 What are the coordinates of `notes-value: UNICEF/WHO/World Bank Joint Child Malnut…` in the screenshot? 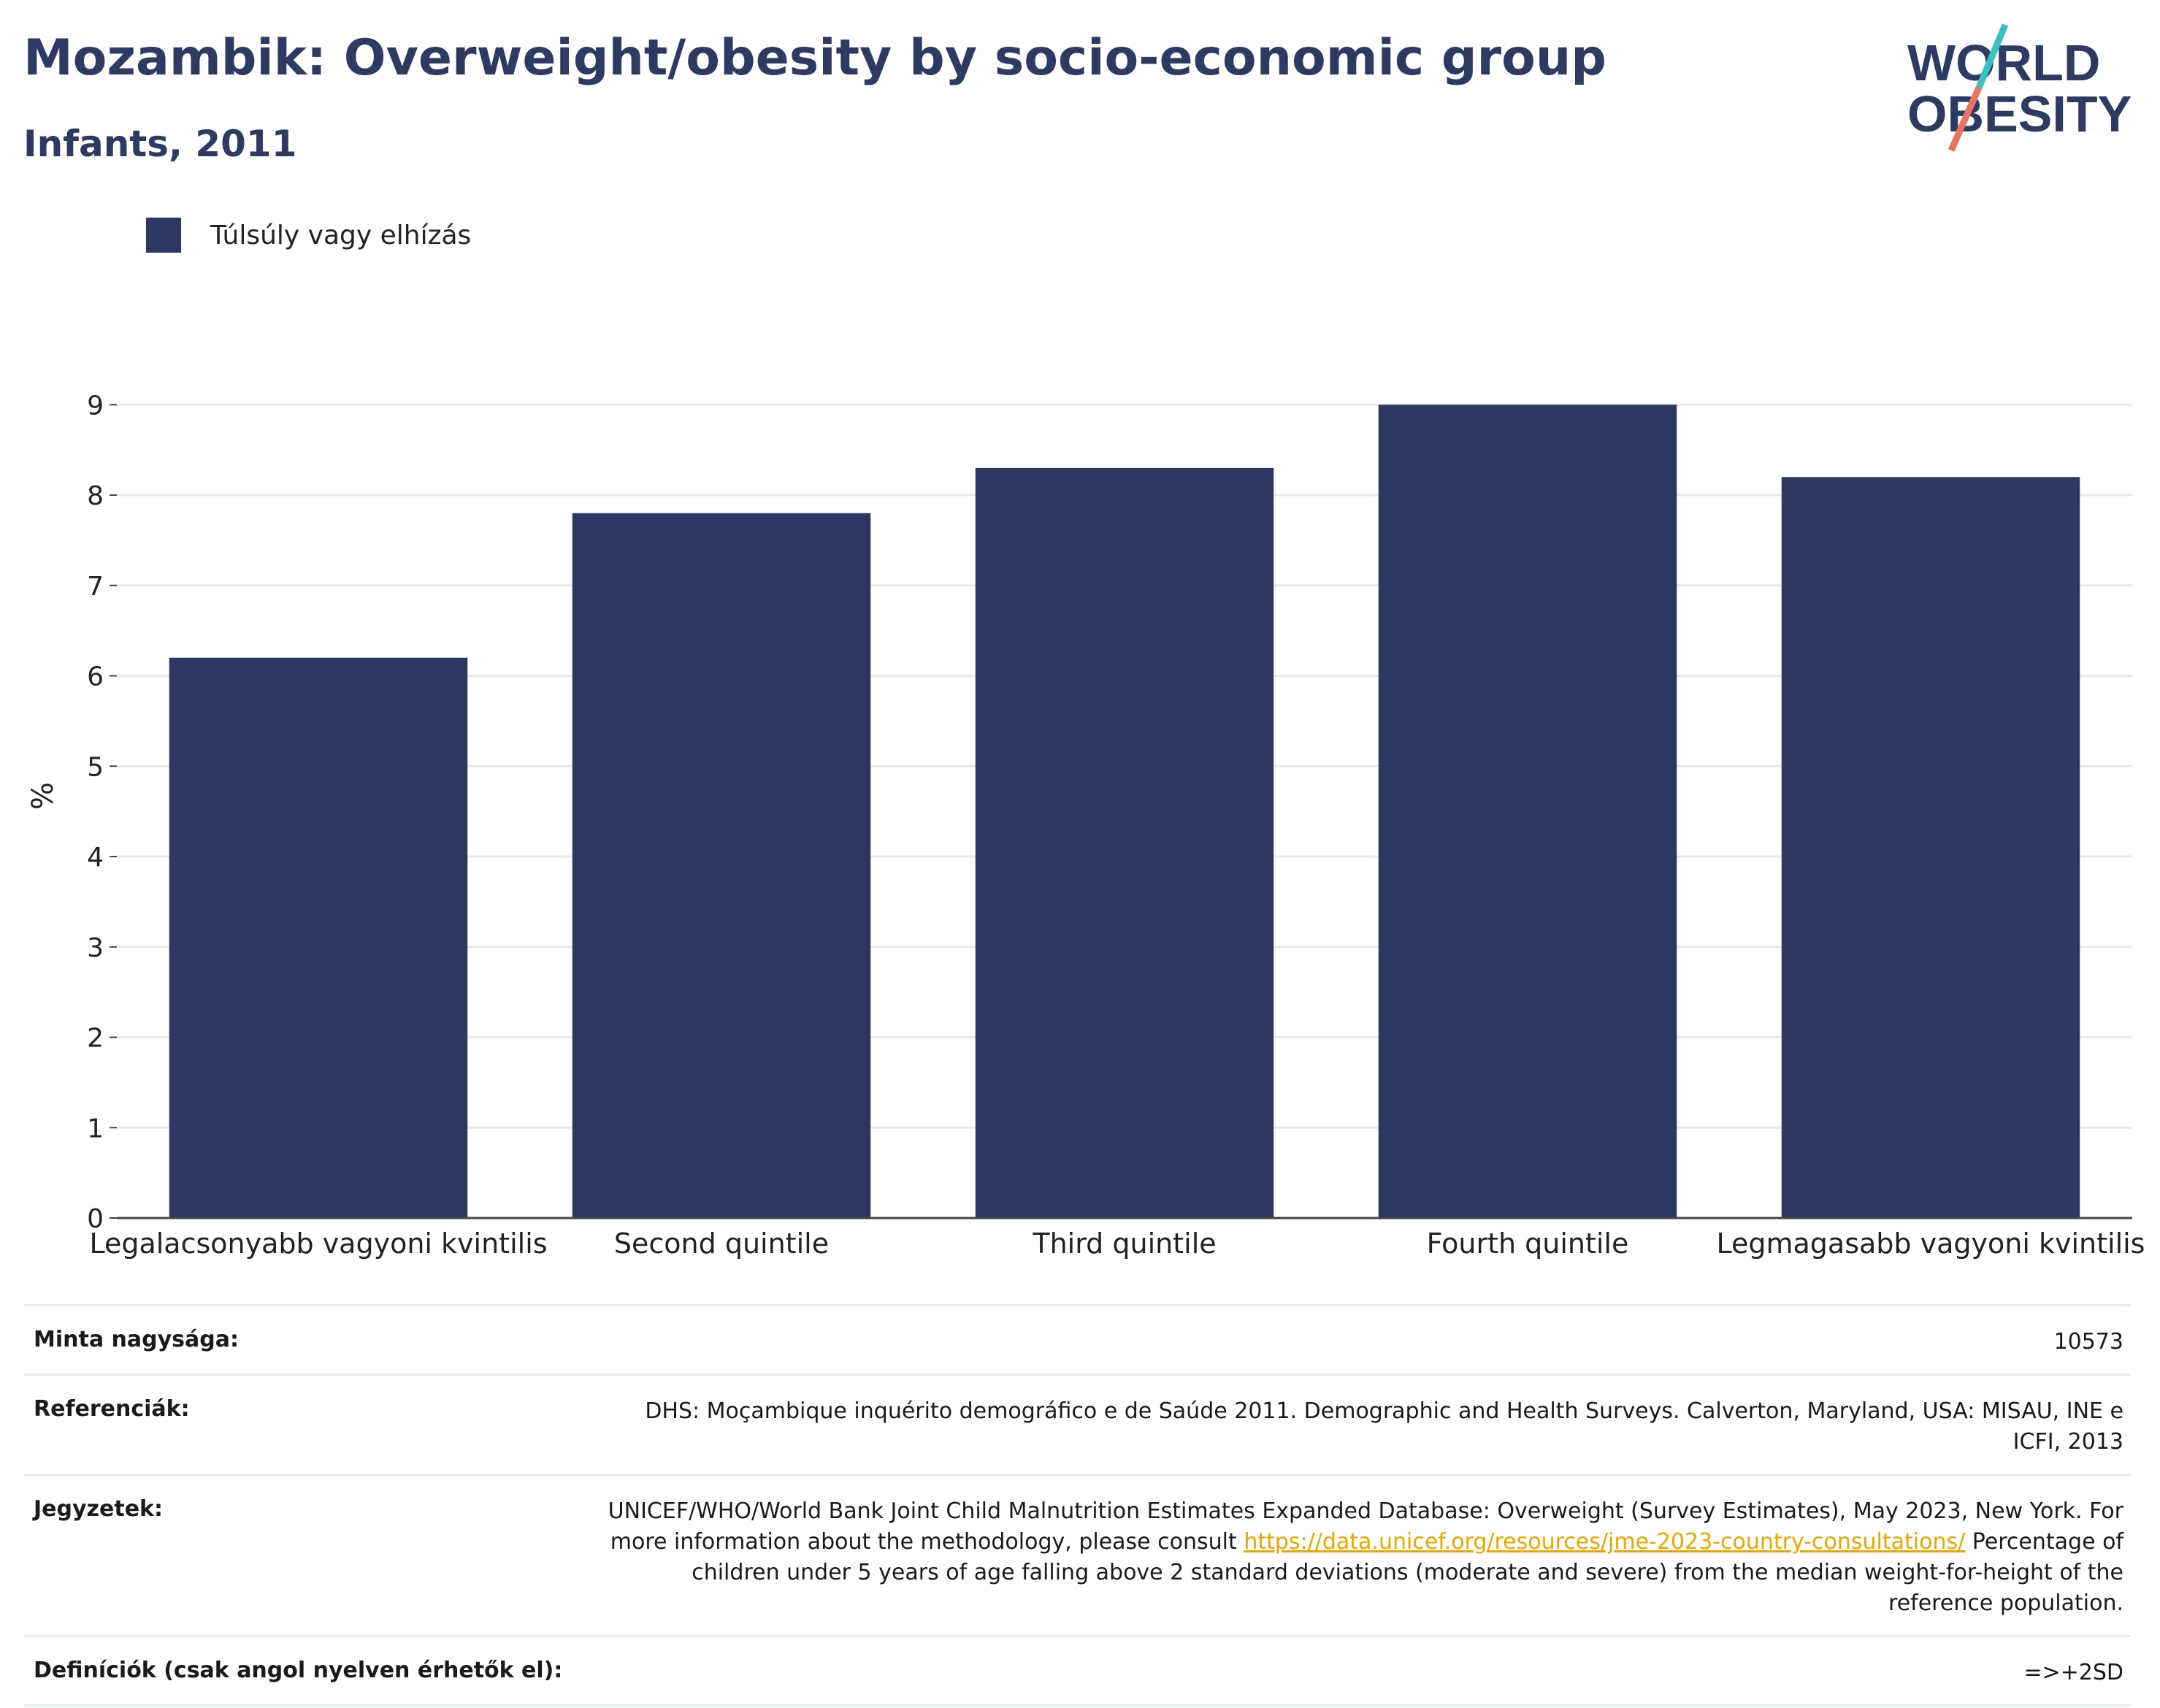 It's located at (1364, 1557).